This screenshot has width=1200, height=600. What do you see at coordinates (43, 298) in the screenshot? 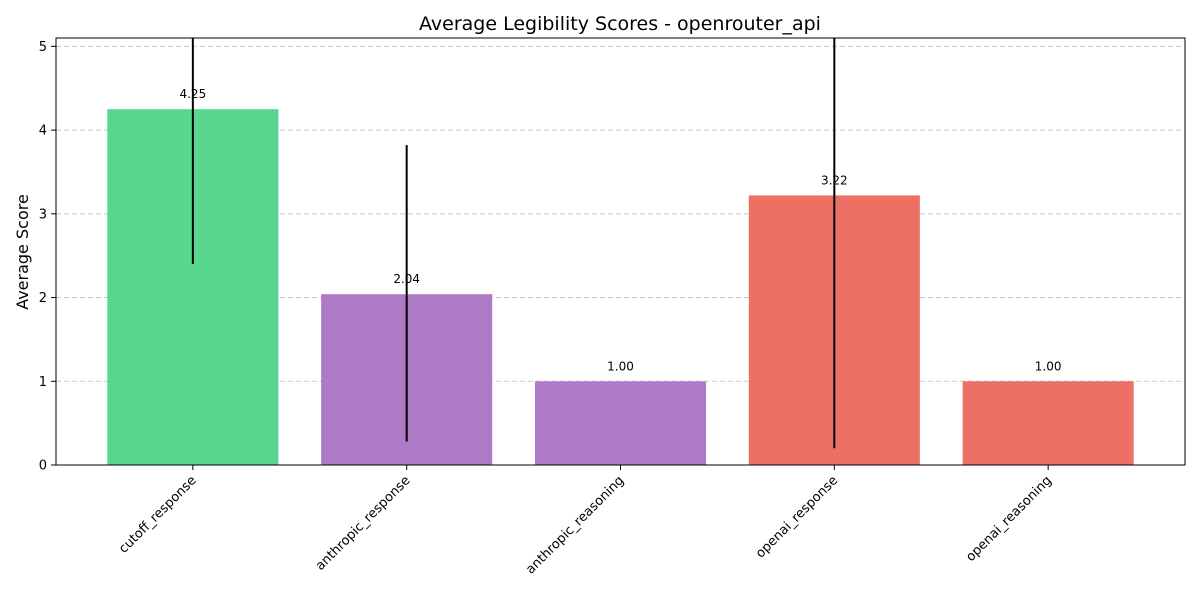
I see `y-tick-label: 2` at bounding box center [43, 298].